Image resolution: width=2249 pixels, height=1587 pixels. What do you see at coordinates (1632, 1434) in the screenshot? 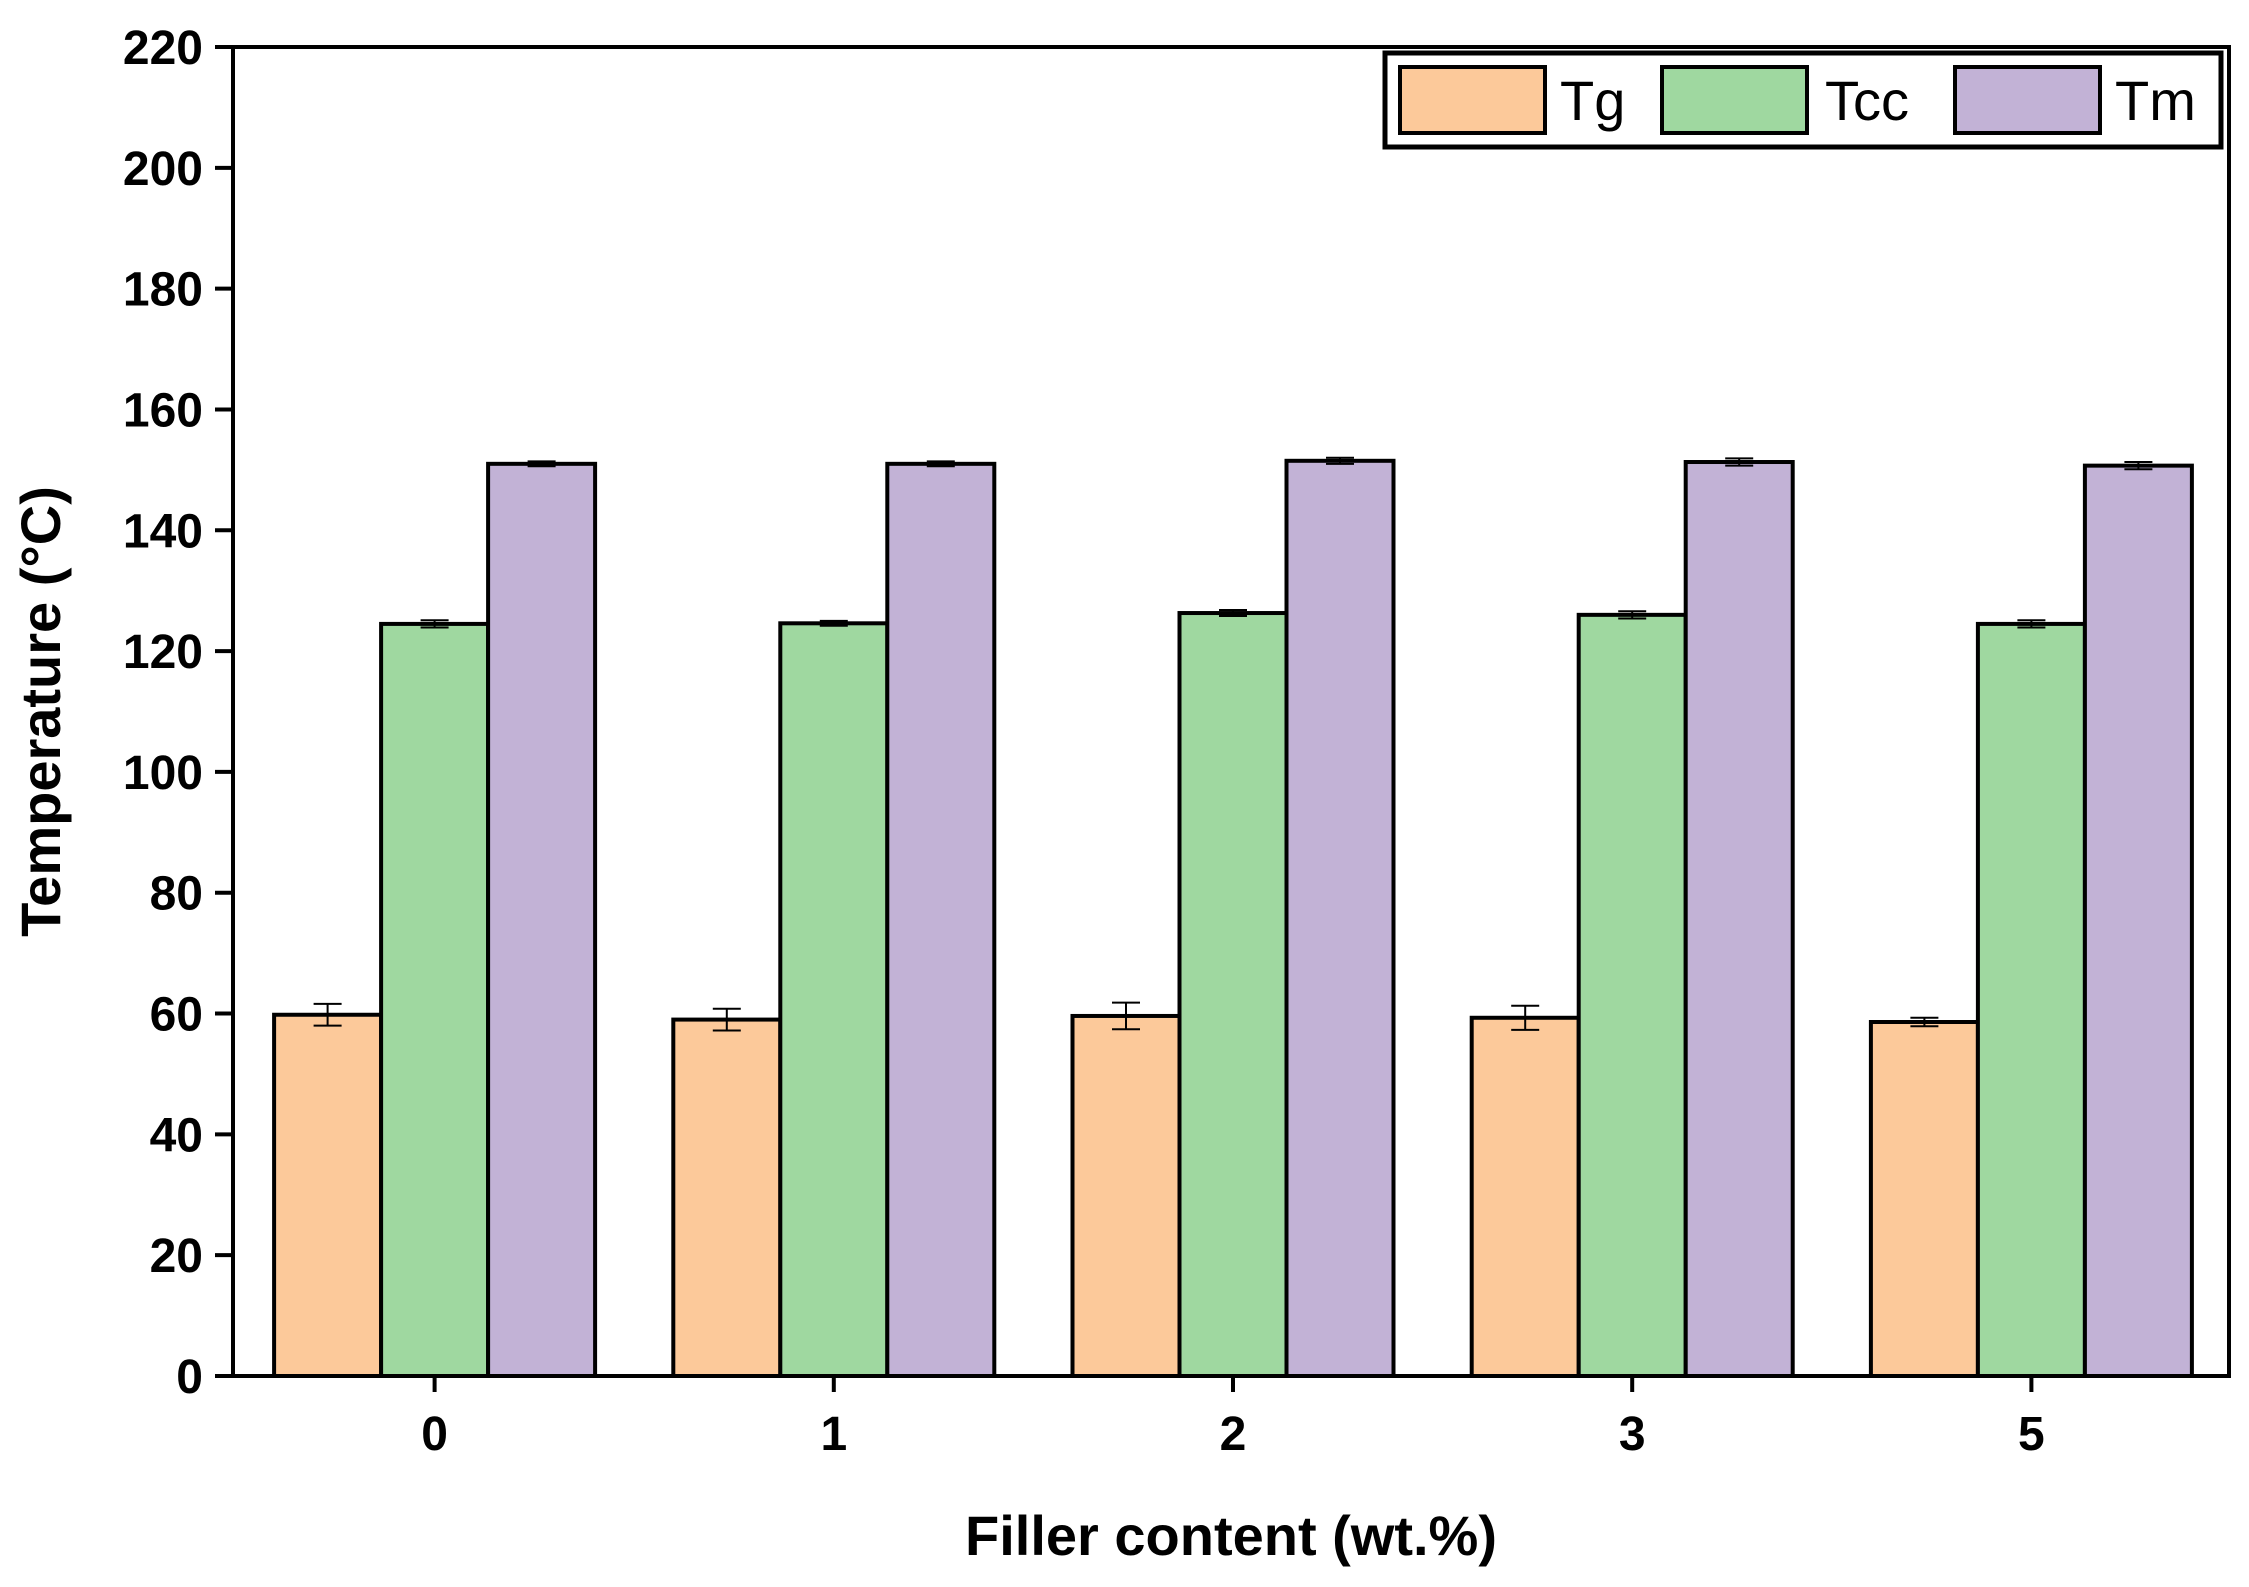
I see `x-tick-label: 3` at bounding box center [1632, 1434].